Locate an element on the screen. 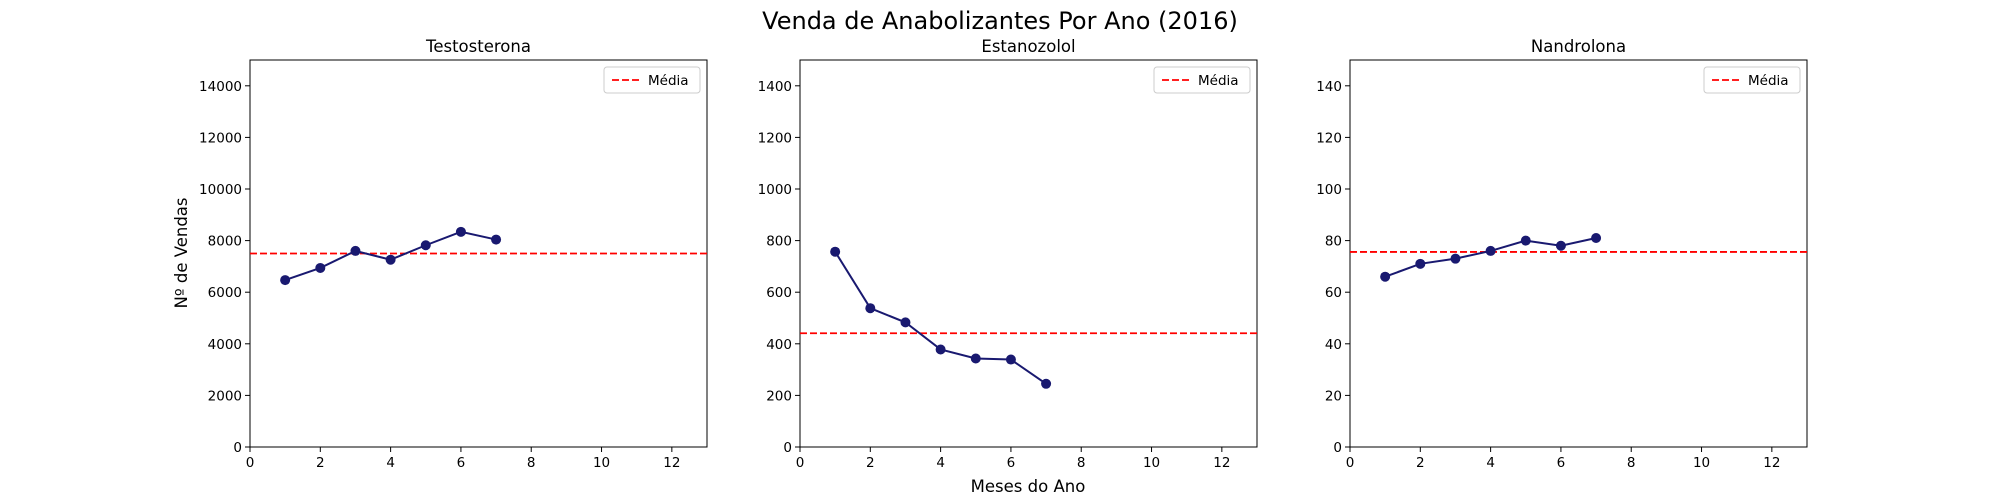 The height and width of the screenshot is (500, 2000). subplot-title: Estanozolol is located at coordinates (1028, 46).